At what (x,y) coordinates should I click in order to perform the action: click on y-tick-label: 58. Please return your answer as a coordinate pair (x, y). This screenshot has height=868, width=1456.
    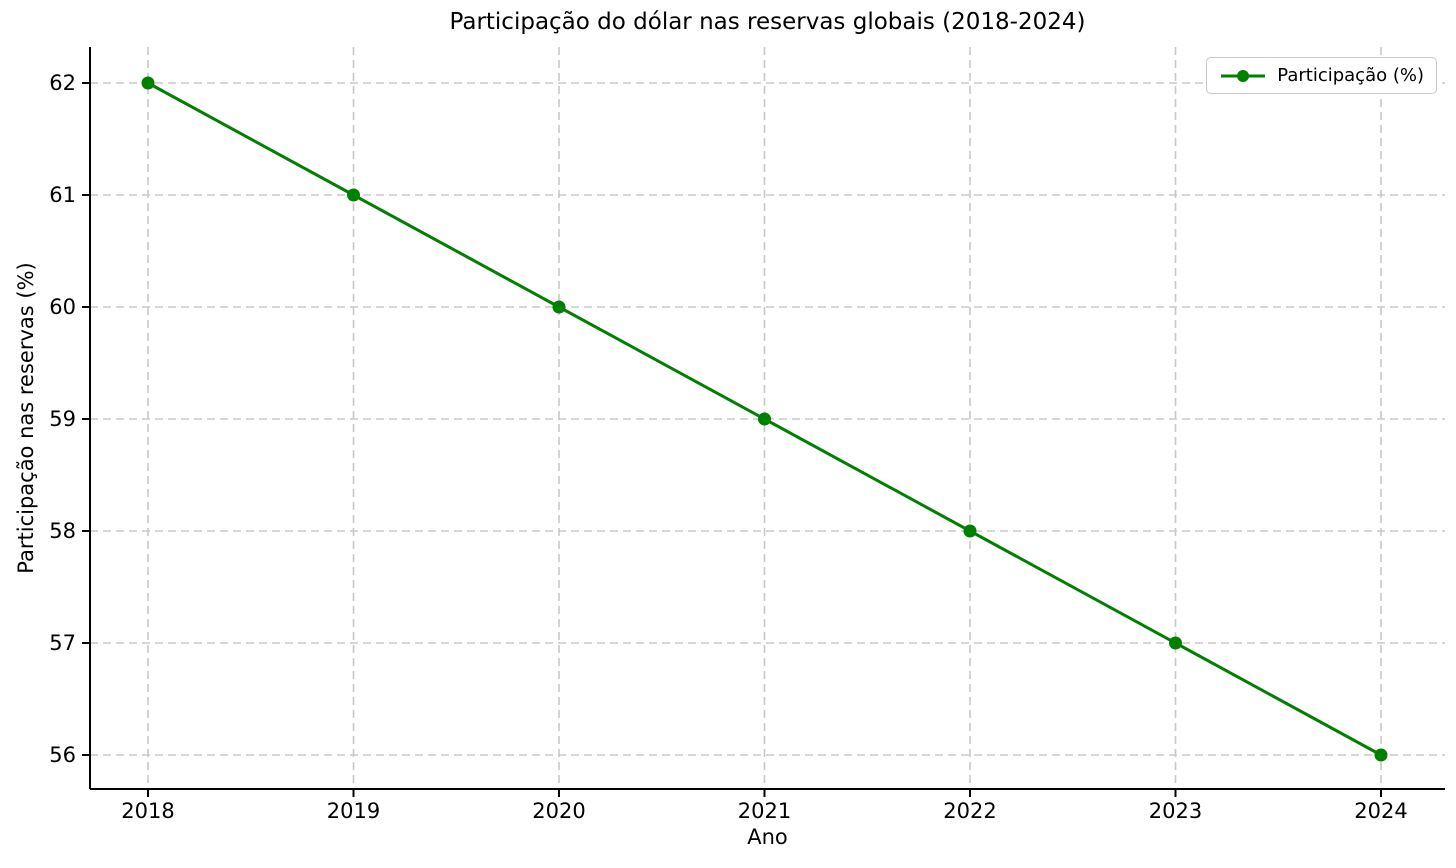
    Looking at the image, I should click on (62, 531).